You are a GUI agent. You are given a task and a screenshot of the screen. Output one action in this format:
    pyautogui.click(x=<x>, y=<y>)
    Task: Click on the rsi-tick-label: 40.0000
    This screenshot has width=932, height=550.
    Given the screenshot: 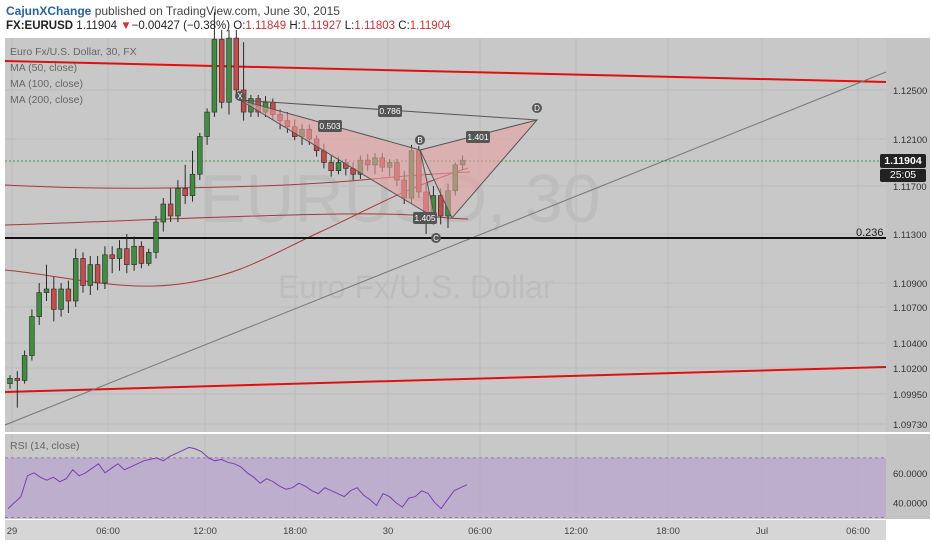 What is the action you would take?
    pyautogui.click(x=910, y=504)
    